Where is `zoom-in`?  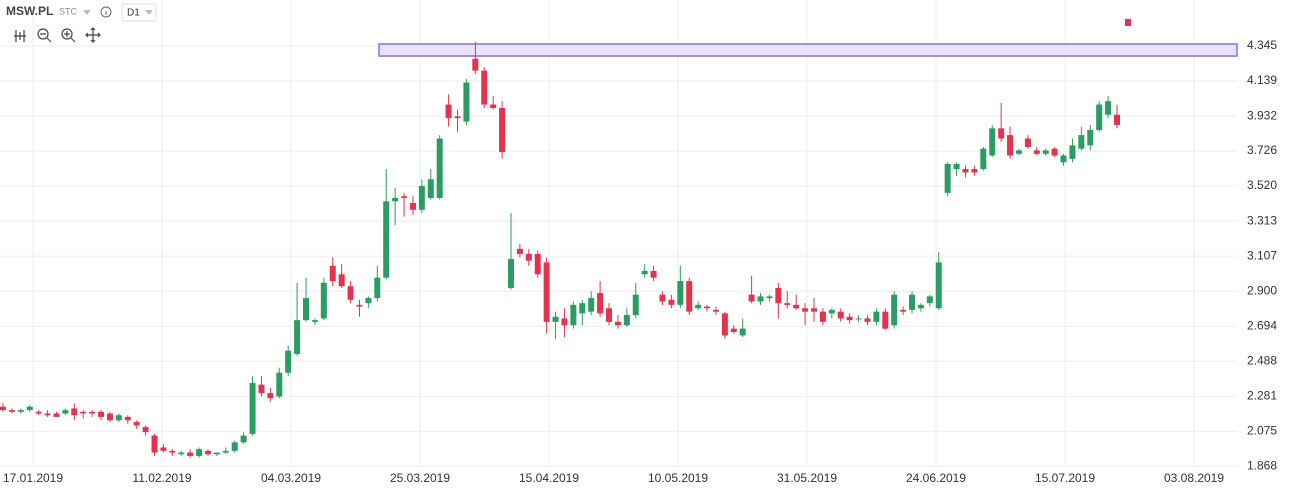 zoom-in is located at coordinates (67, 34).